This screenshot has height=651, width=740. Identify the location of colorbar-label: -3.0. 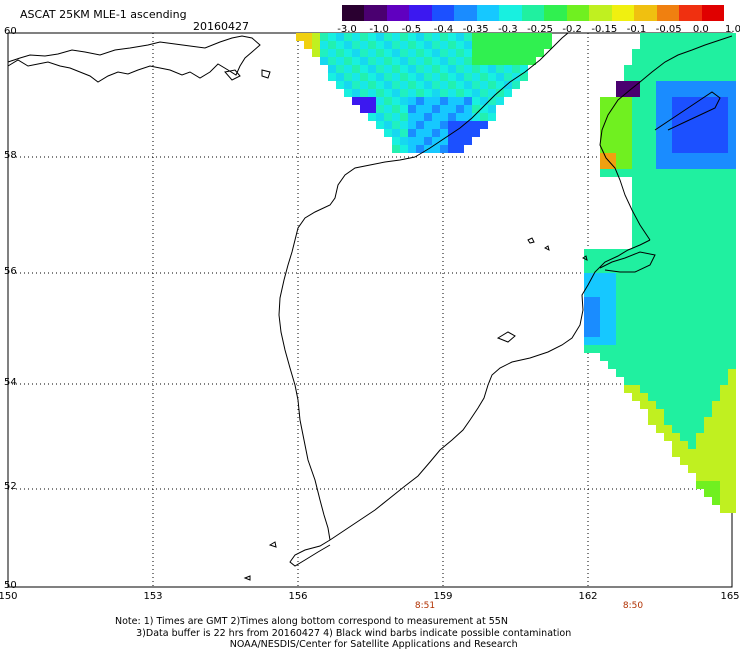
(347, 29).